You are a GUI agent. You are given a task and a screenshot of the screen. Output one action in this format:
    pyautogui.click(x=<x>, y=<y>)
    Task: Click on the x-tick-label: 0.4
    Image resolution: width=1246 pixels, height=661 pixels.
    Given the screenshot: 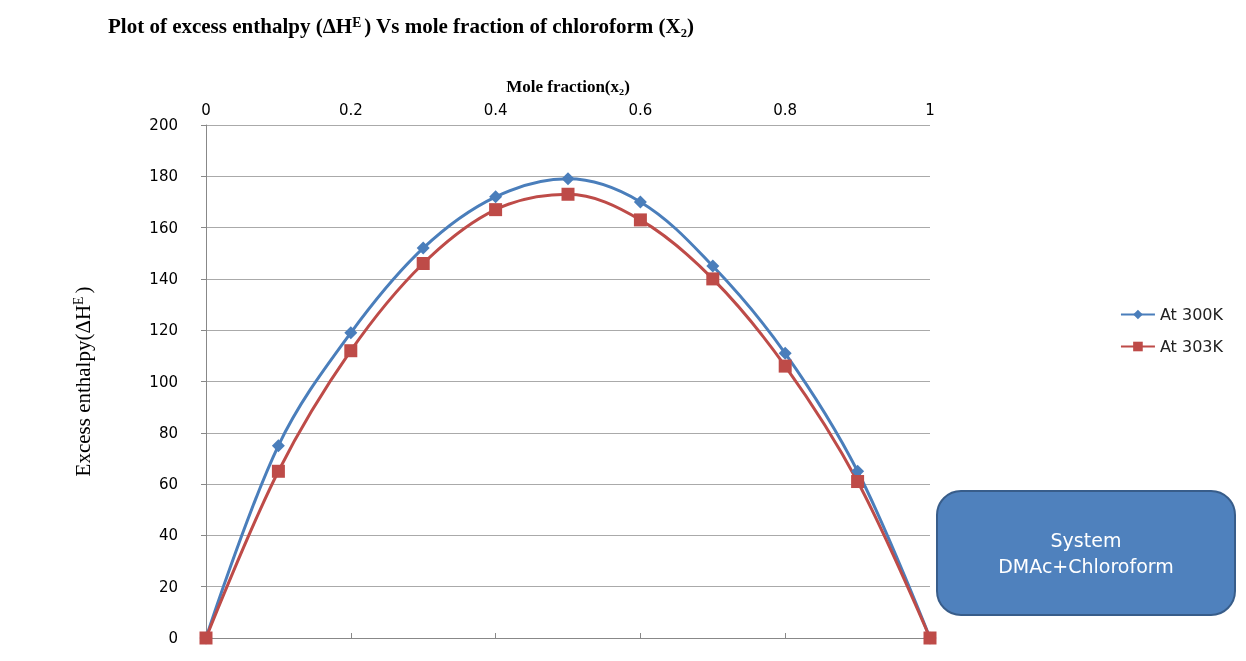 What is the action you would take?
    pyautogui.click(x=495, y=109)
    